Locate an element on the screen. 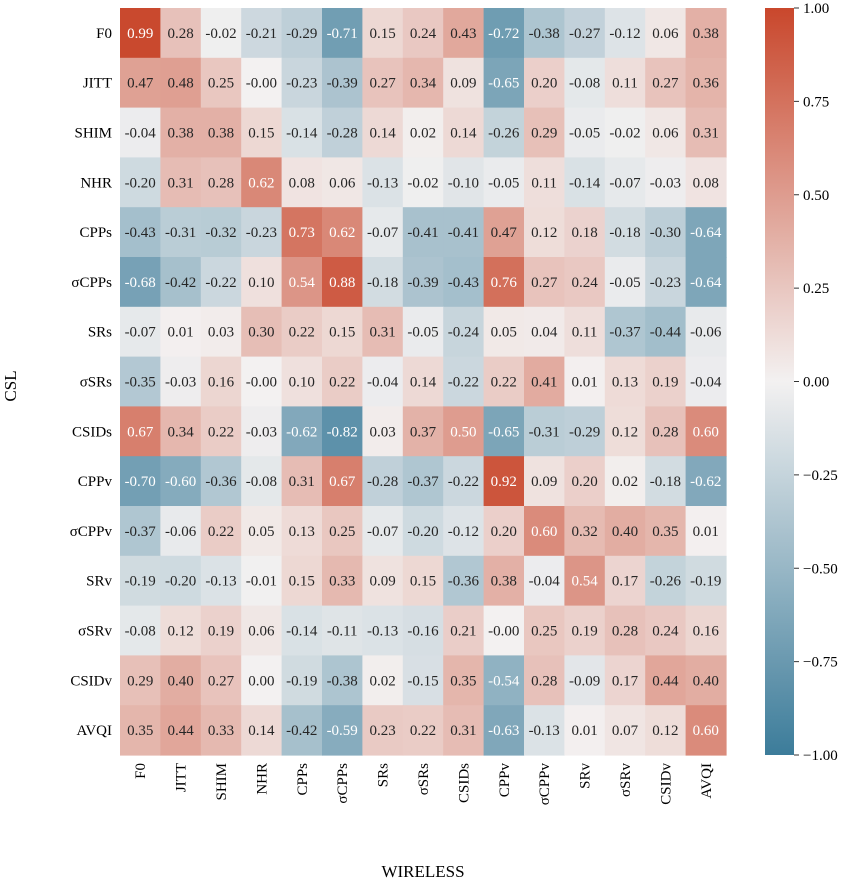 Image resolution: width=848 pixels, height=880 pixels. cell-value-label: -0.11 is located at coordinates (342, 632).